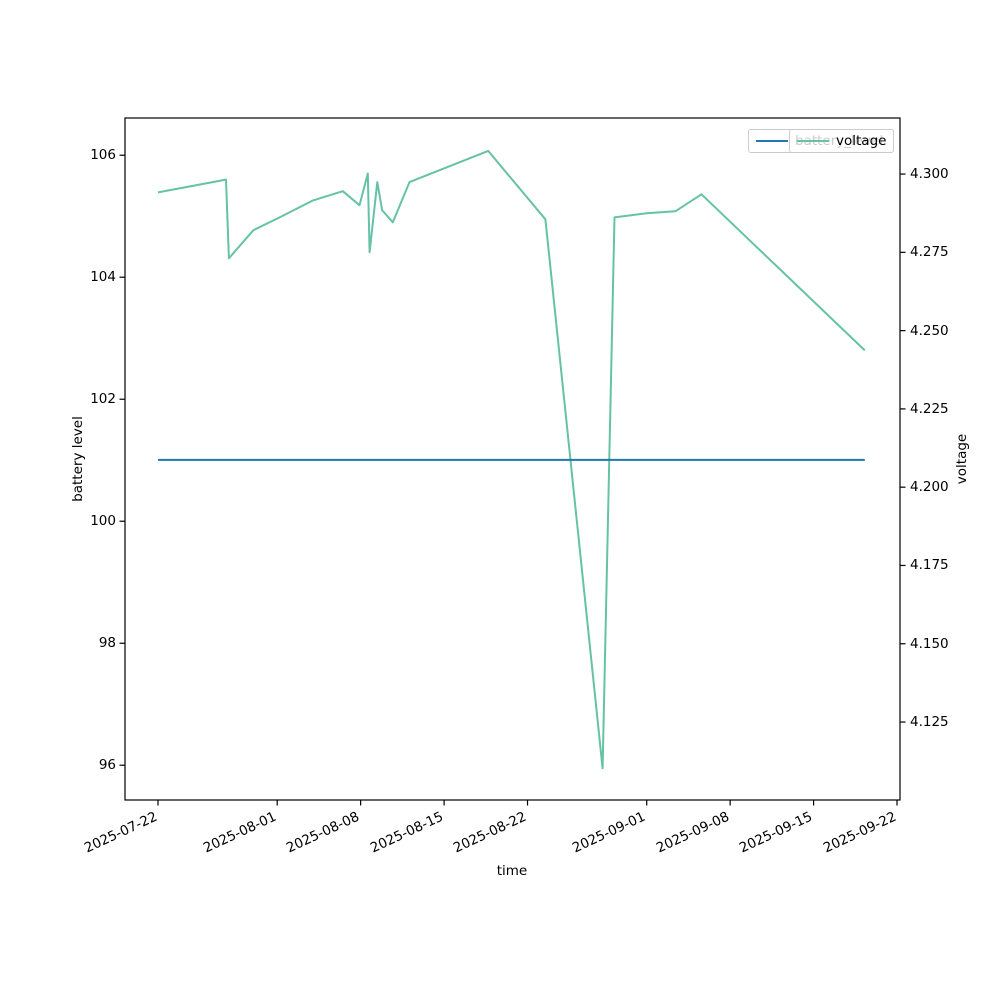  What do you see at coordinates (929, 408) in the screenshot?
I see `right-axis-tick-label: 4.225` at bounding box center [929, 408].